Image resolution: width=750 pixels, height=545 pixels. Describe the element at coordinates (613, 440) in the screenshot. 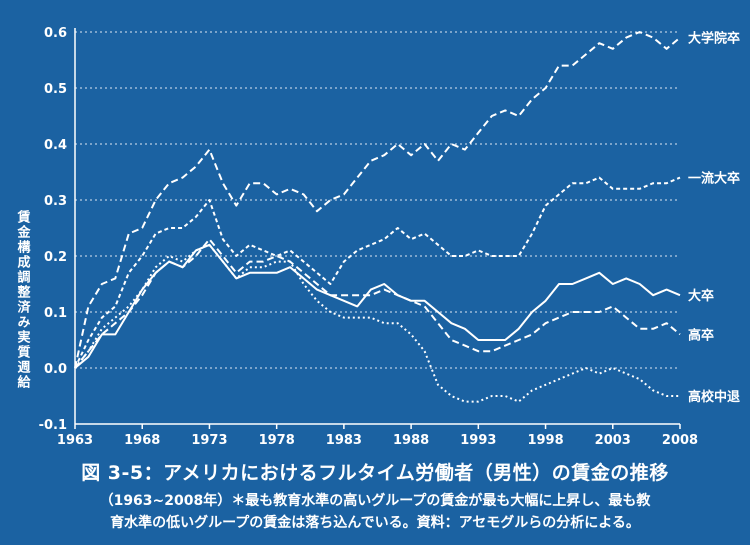

I see `x-tick-label: 2003` at that location.